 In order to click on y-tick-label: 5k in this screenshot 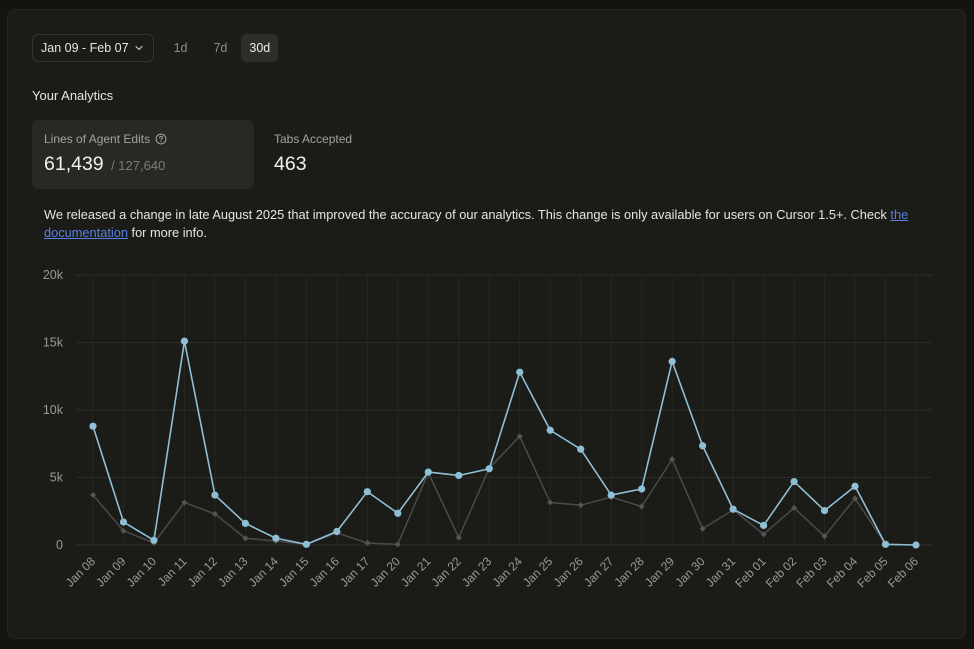, I will do `click(57, 478)`.